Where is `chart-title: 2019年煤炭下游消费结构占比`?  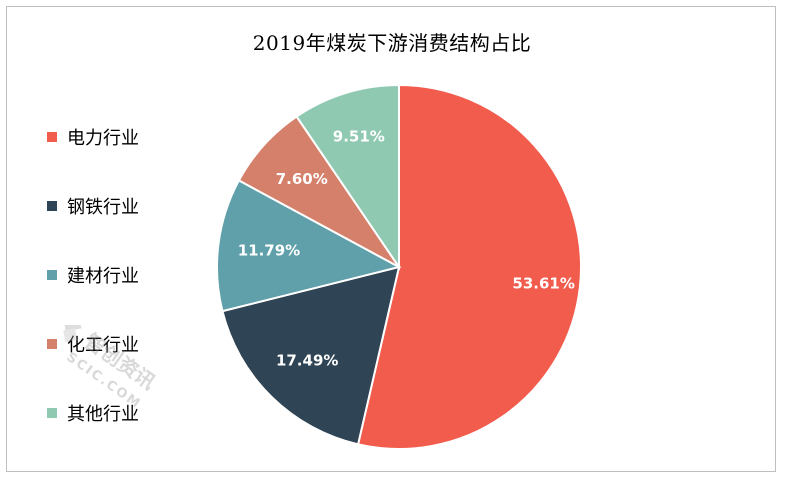
chart-title: 2019年煤炭下游消费结构占比 is located at coordinates (392, 43).